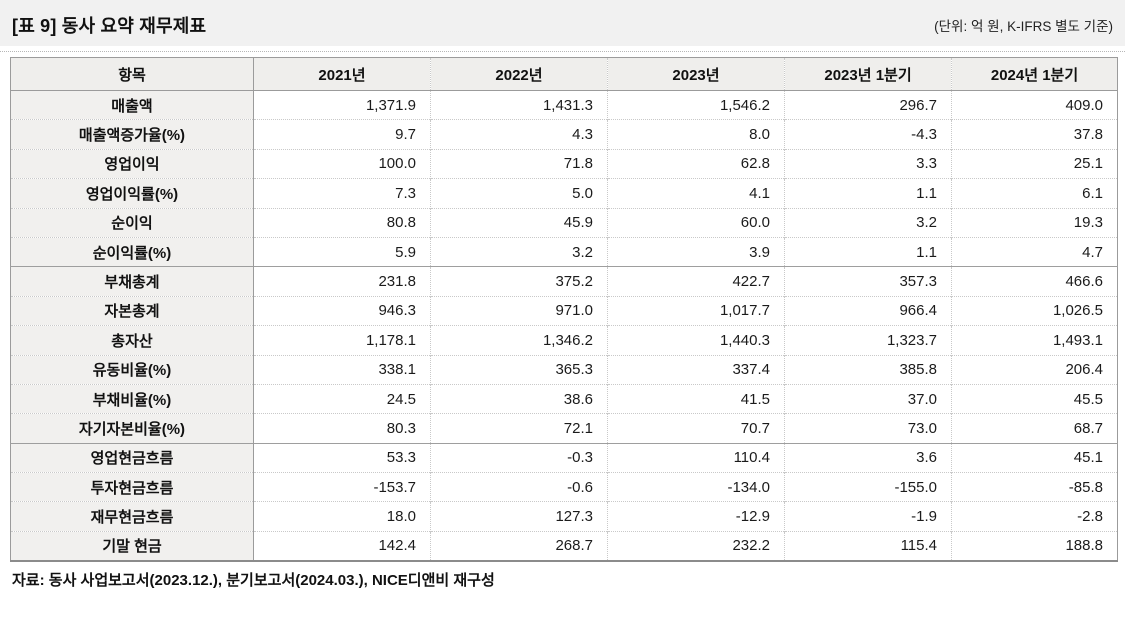 Image resolution: width=1125 pixels, height=642 pixels. What do you see at coordinates (342, 223) in the screenshot?
I see `cell-value: 80.8` at bounding box center [342, 223].